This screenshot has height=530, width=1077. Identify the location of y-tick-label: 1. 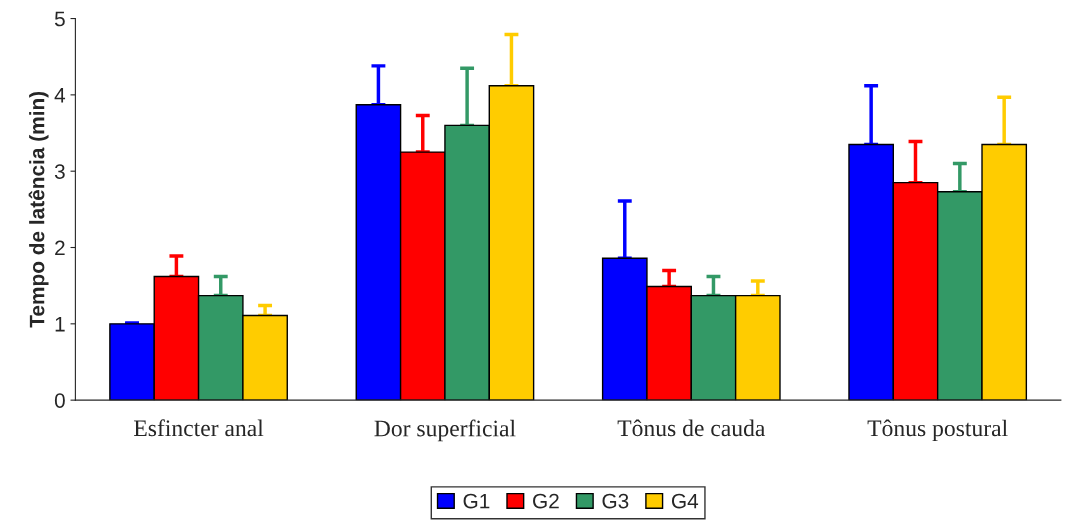
(60, 324).